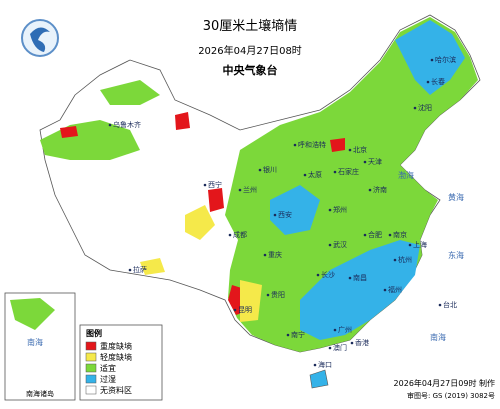 The height and width of the screenshot is (409, 500). Describe the element at coordinates (40, 38) in the screenshot. I see `logo` at that location.